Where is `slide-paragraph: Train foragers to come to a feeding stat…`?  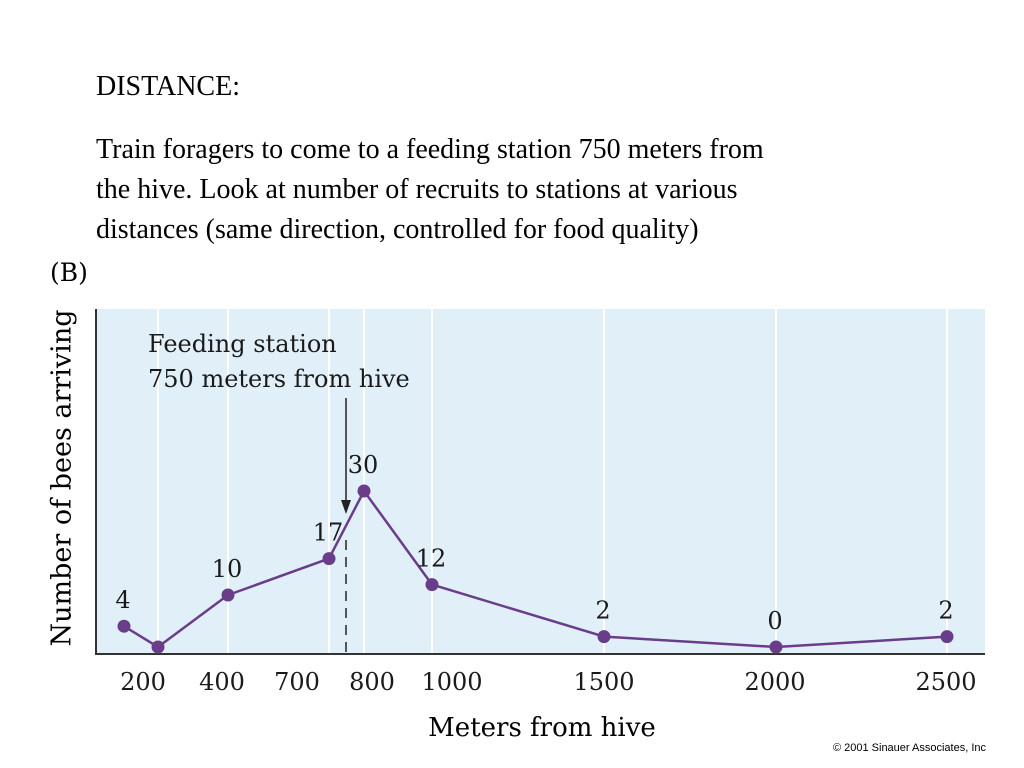 slide-paragraph: Train foragers to come to a feeding stat… is located at coordinates (516, 190).